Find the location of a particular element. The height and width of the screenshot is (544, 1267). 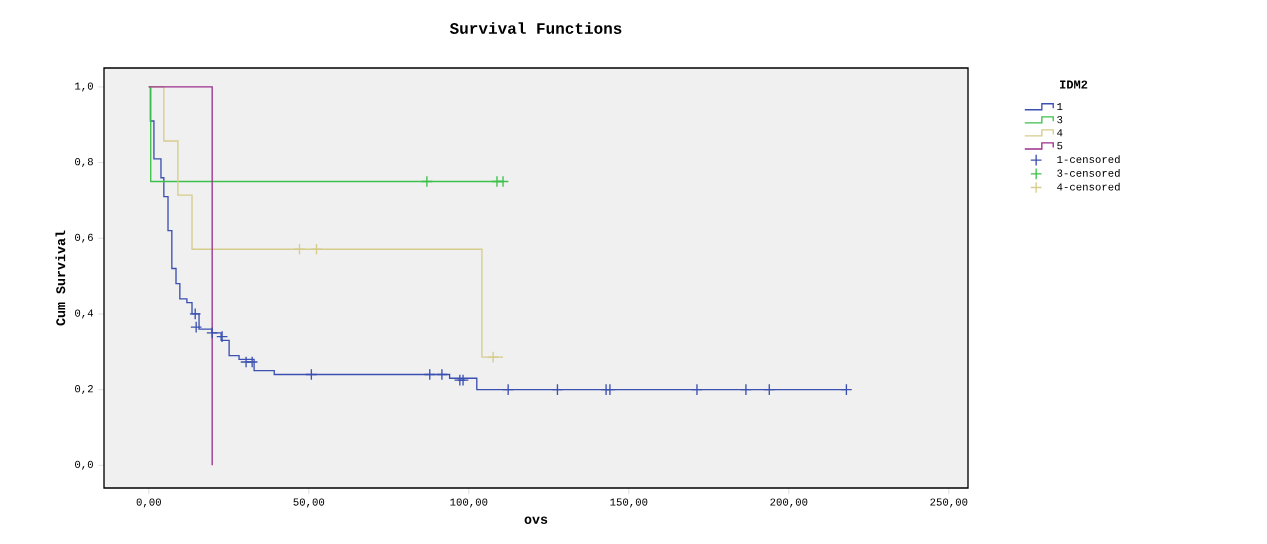

x-tick-label: 50,00 is located at coordinates (309, 503).